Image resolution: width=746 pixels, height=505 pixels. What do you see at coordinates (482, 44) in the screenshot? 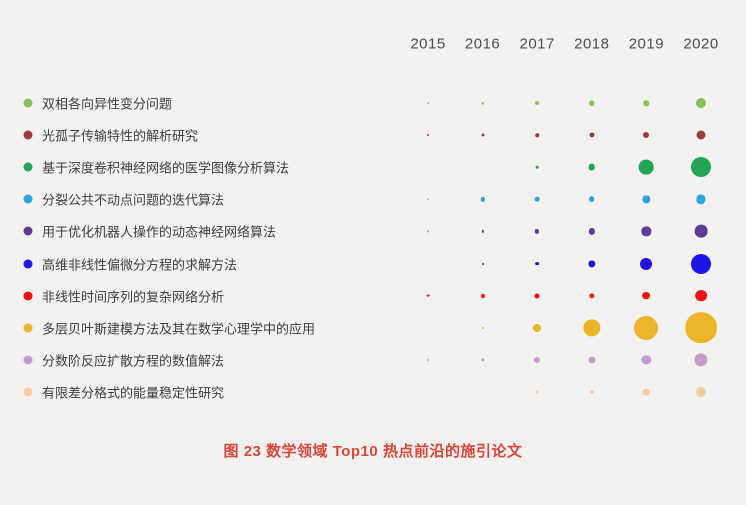
I see `year-label-2016: 2016` at bounding box center [482, 44].